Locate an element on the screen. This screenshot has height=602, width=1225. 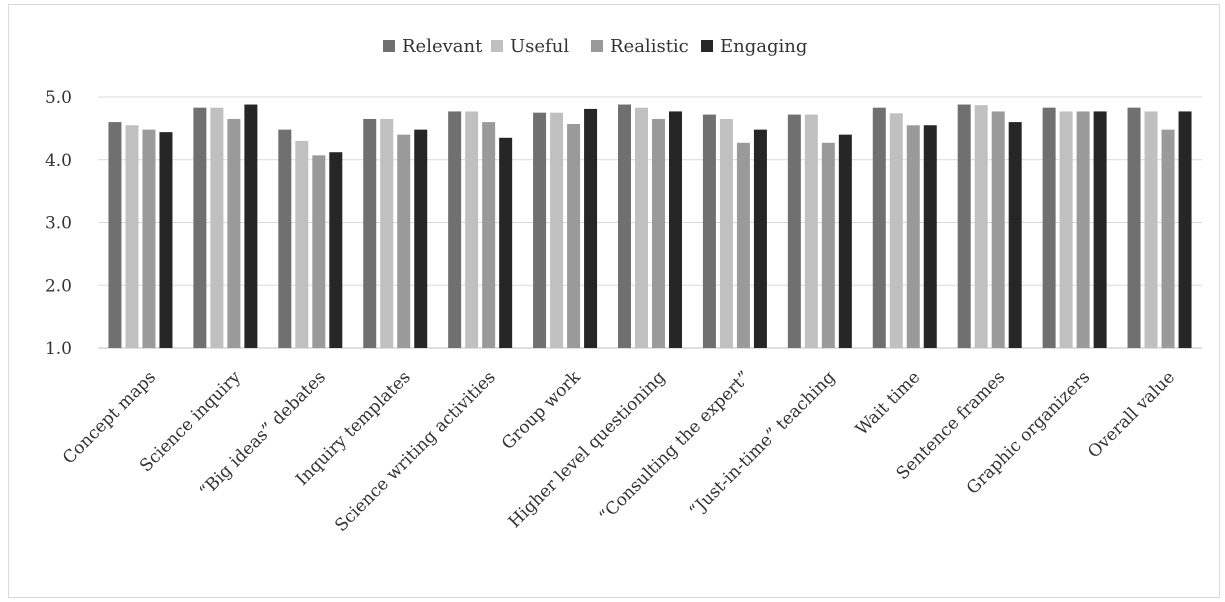
y-tick-label: 3.0 is located at coordinates (58, 224).